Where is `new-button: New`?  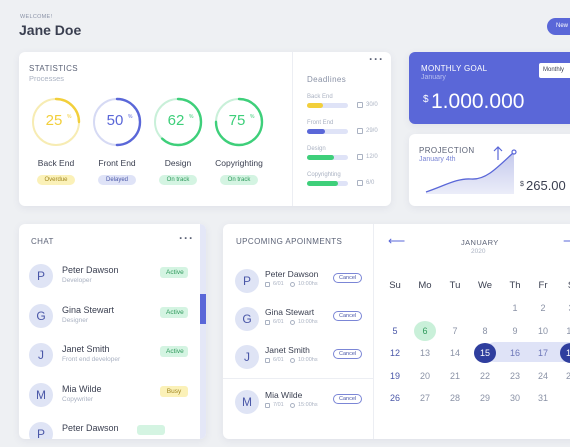
new-button: New is located at coordinates (558, 26).